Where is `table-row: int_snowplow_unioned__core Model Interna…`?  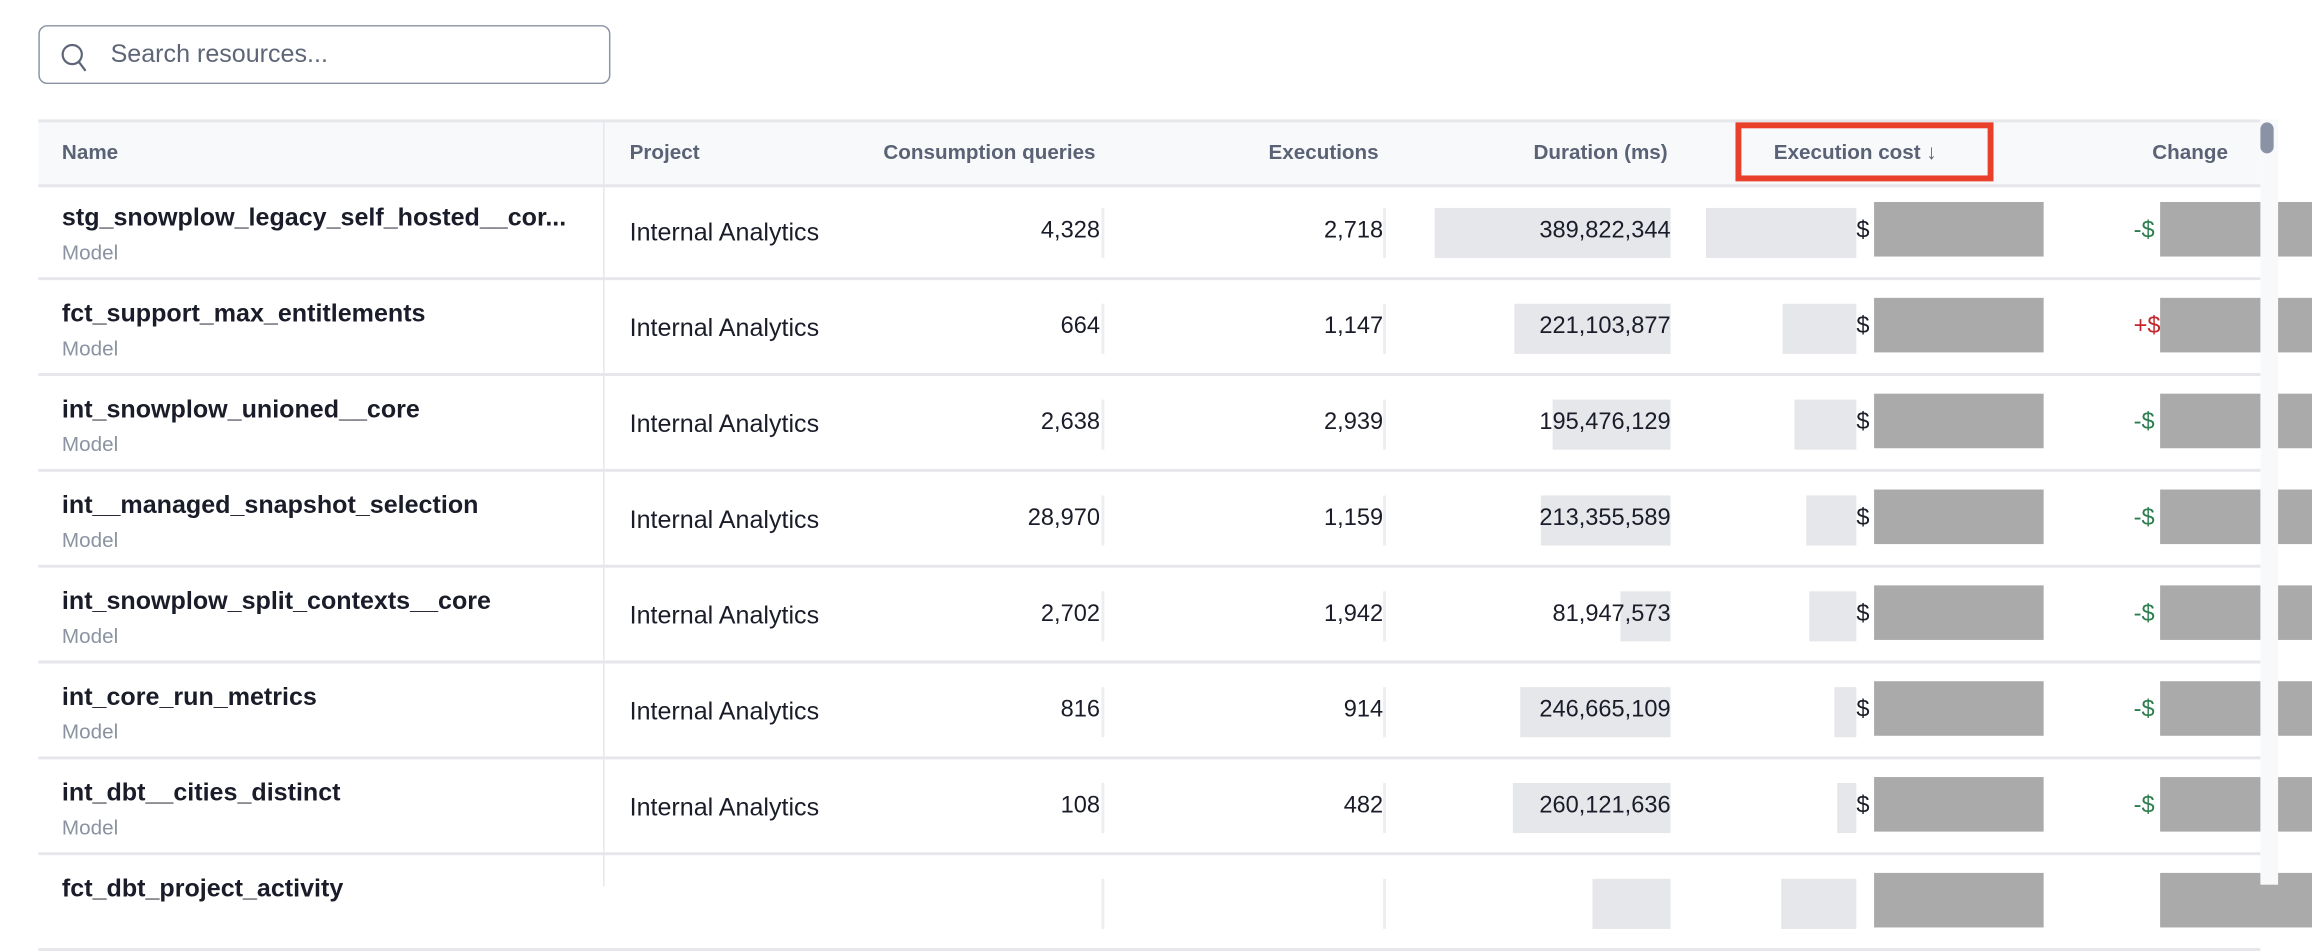
table-row: int_snowplow_unioned__core Model Interna… is located at coordinates (1175, 424).